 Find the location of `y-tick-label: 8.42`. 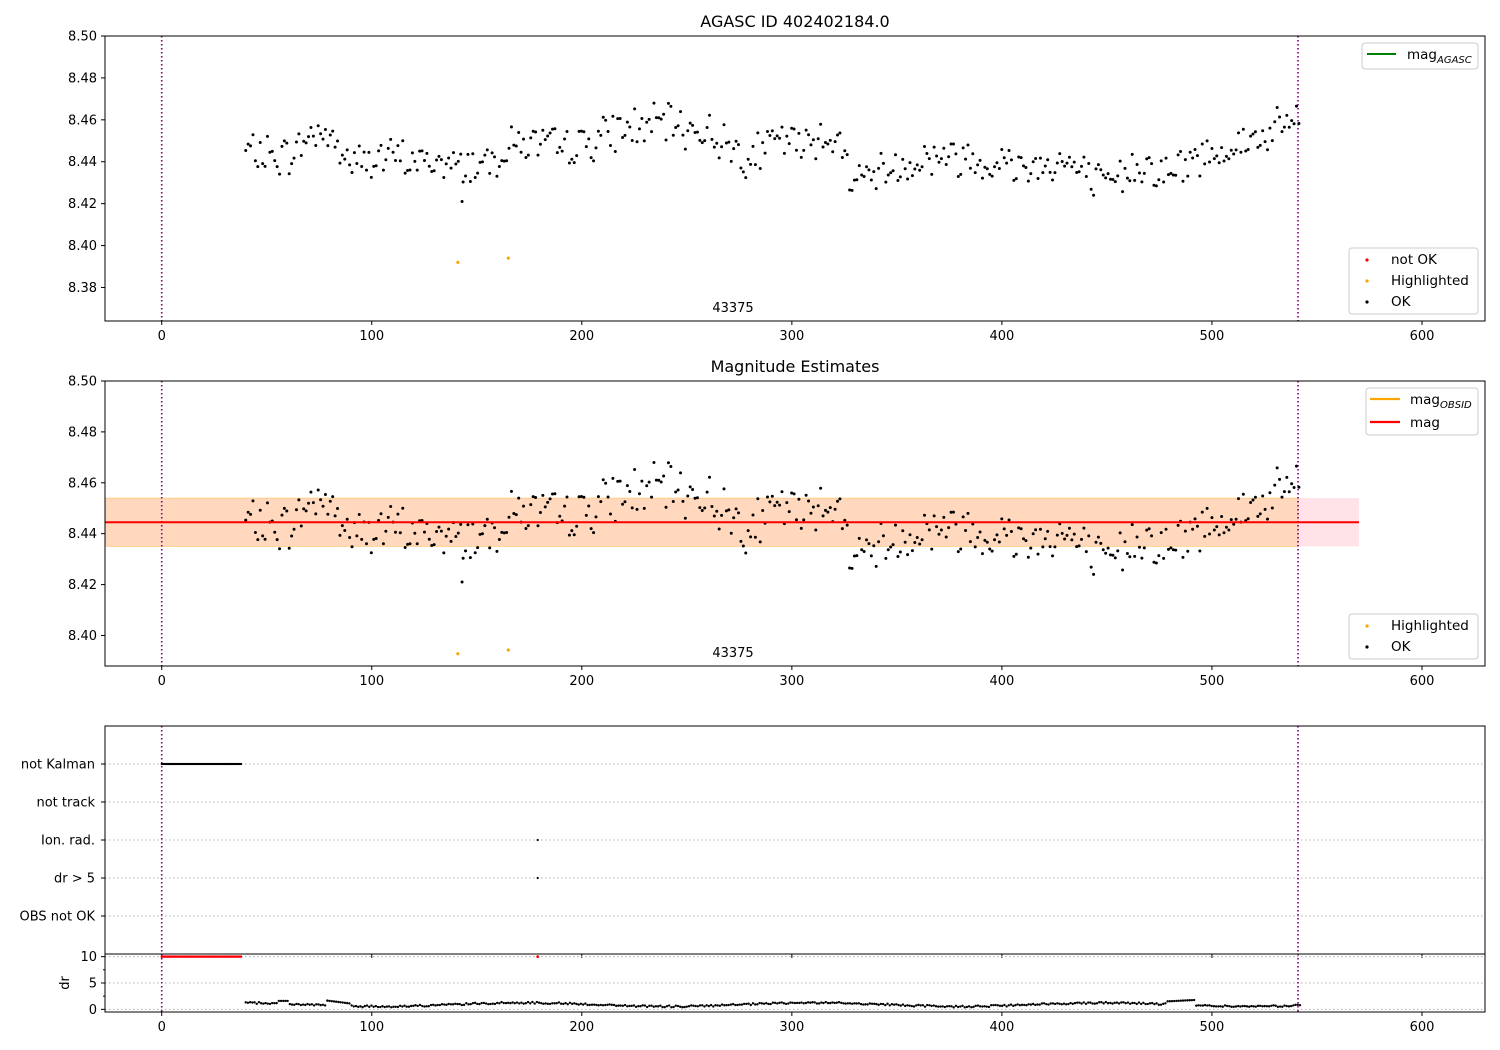

y-tick-label: 8.42 is located at coordinates (82, 585).